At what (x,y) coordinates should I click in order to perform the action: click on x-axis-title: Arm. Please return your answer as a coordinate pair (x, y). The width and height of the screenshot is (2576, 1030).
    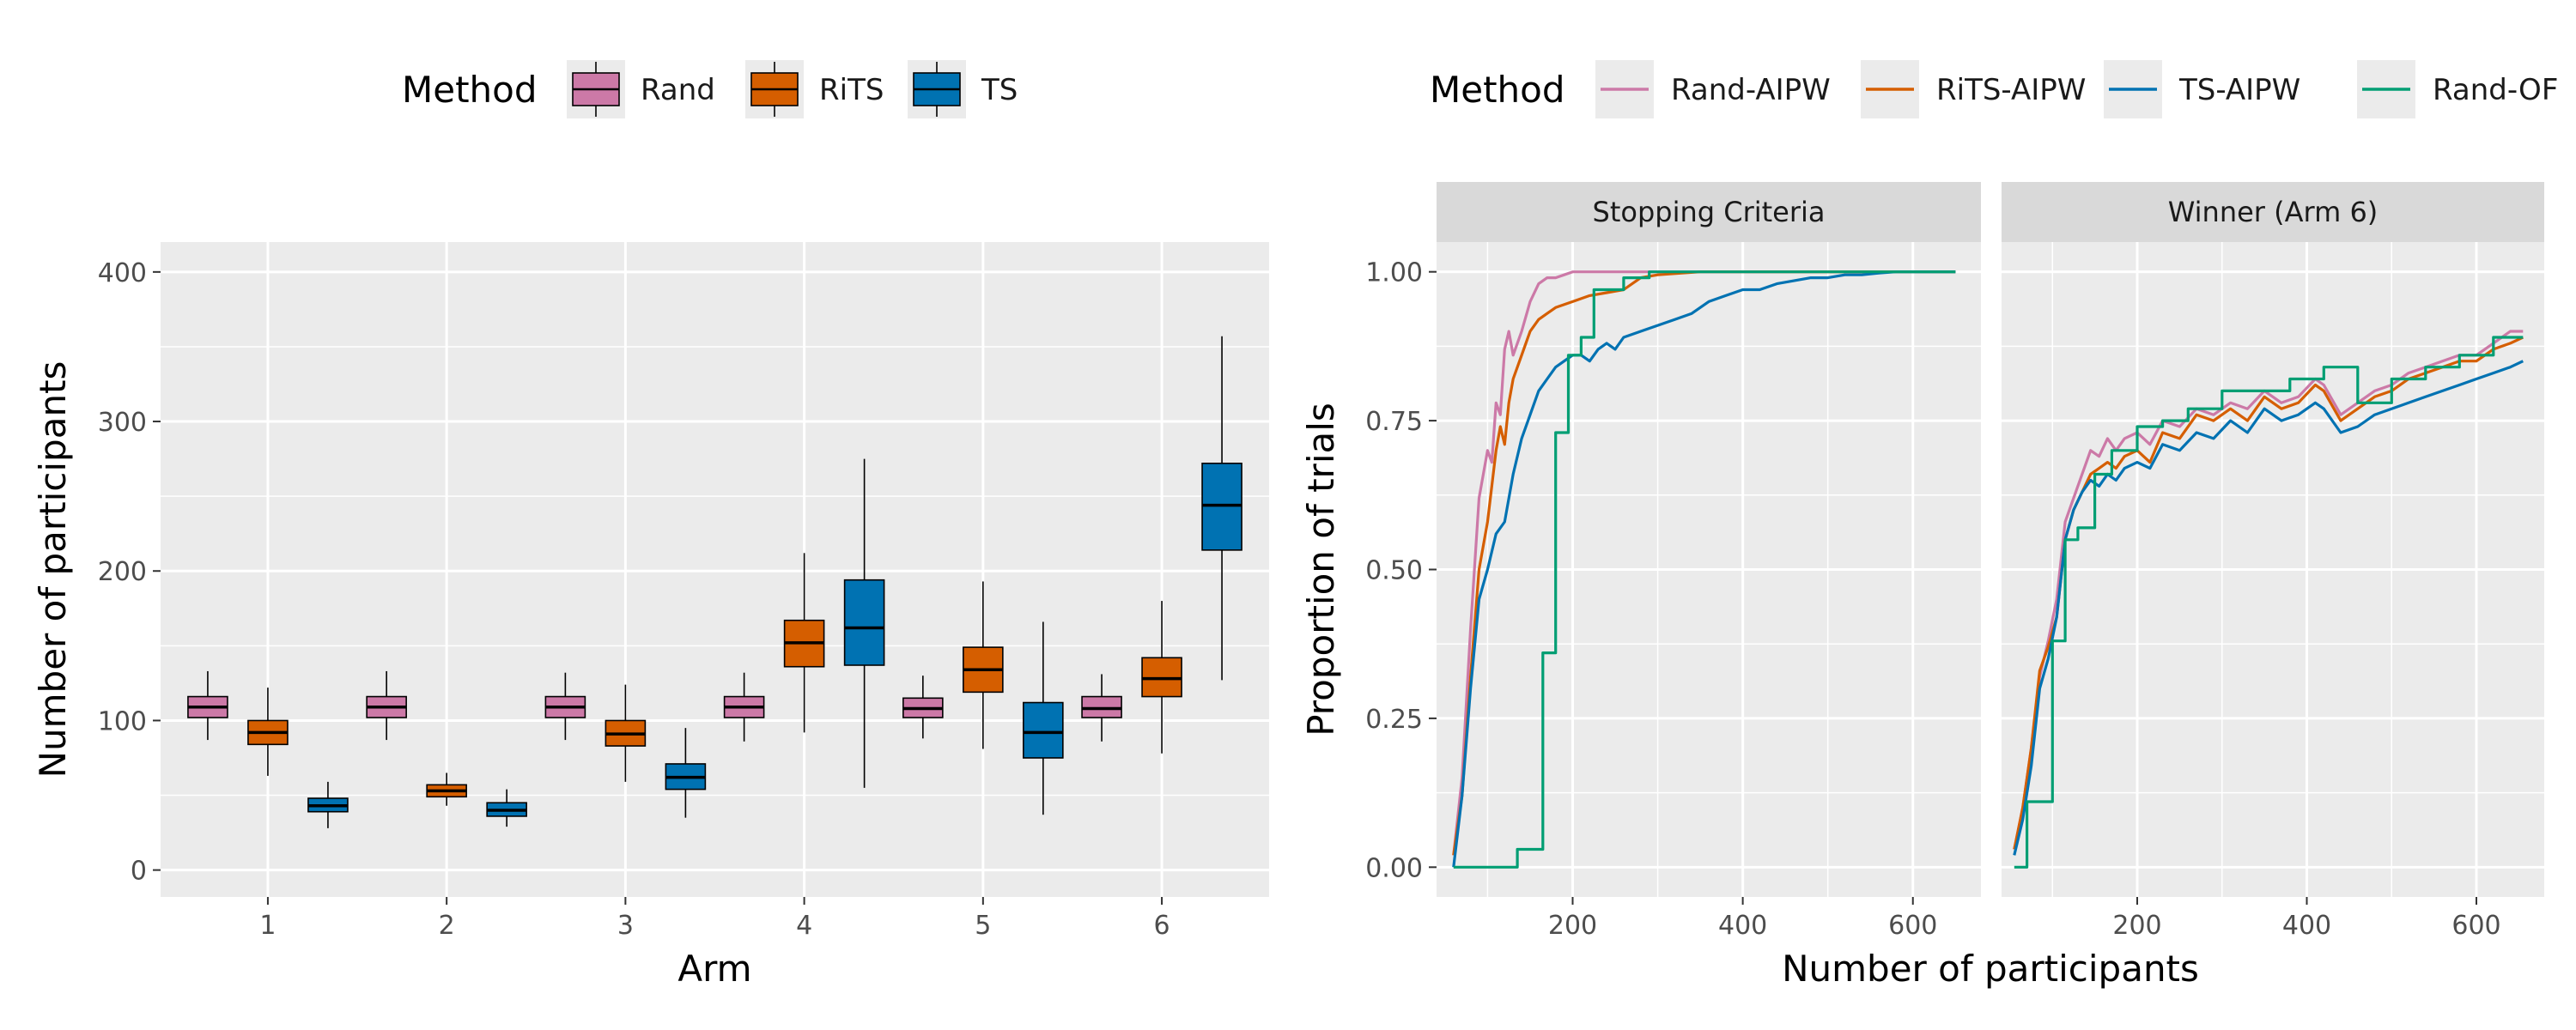
    Looking at the image, I should click on (714, 969).